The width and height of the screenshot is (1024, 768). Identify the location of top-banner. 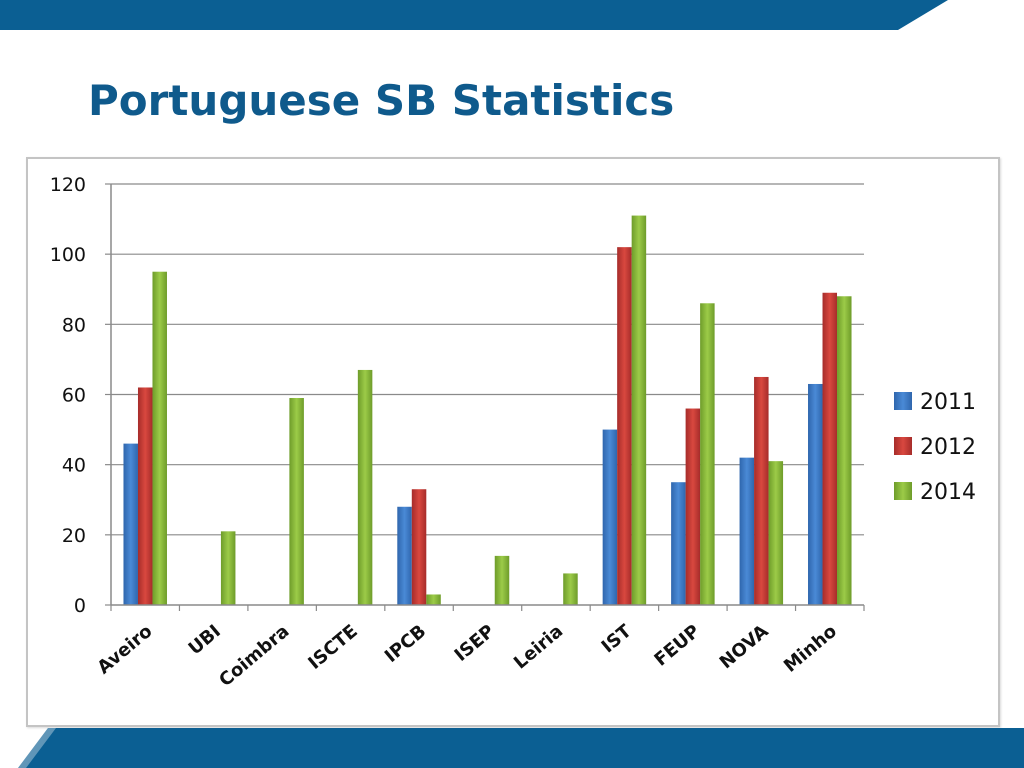
(474, 15).